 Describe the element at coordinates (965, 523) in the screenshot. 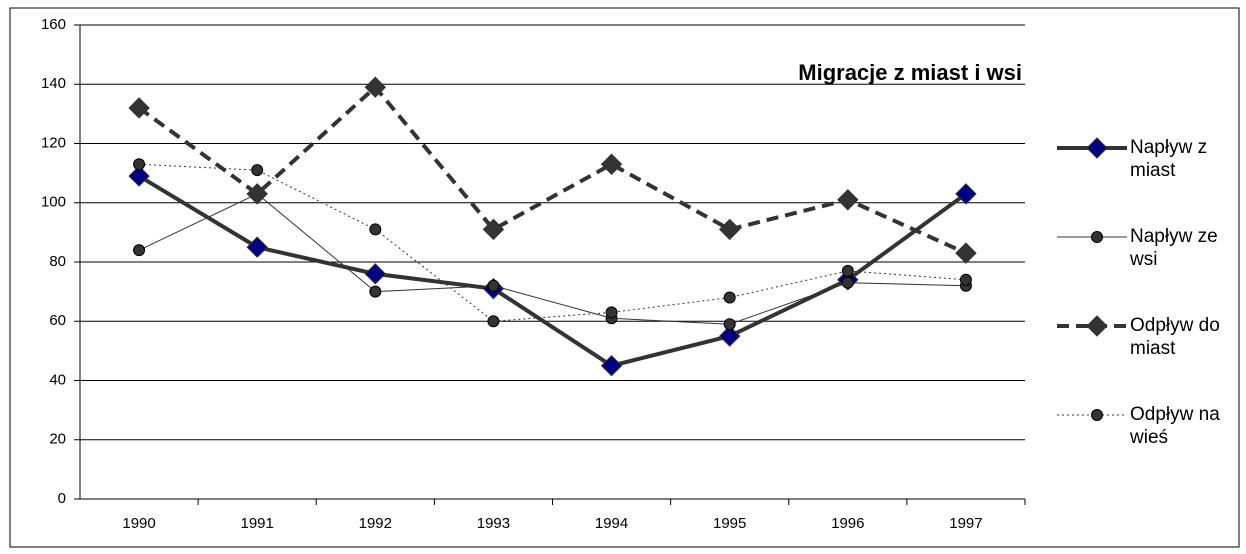

I see `x-tick-label: 1997` at that location.